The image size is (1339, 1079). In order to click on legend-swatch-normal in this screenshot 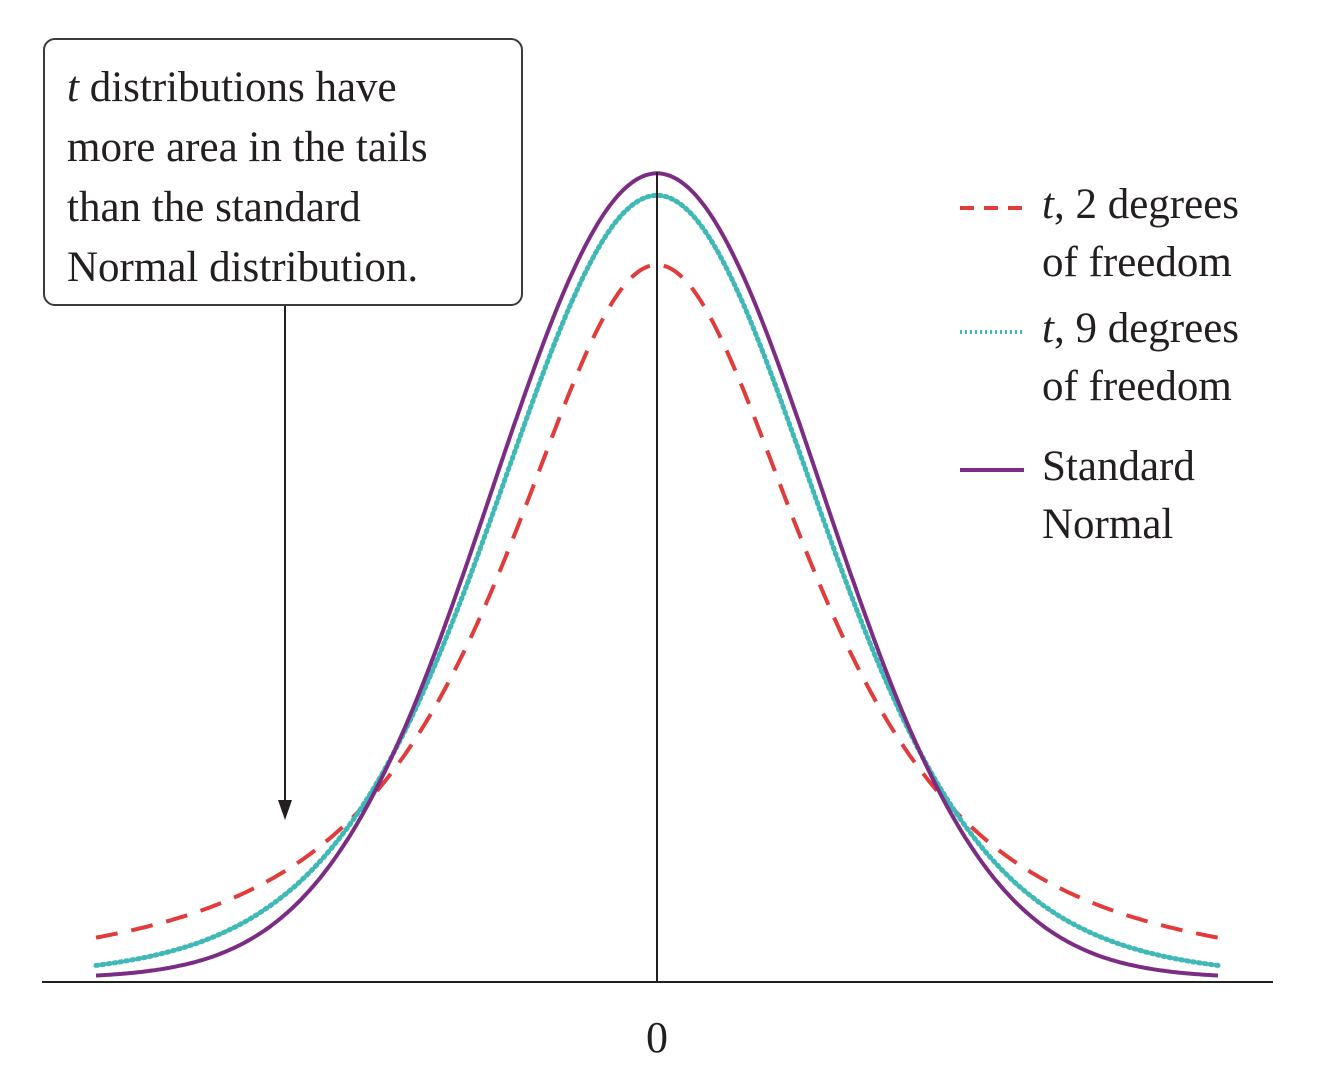, I will do `click(992, 470)`.